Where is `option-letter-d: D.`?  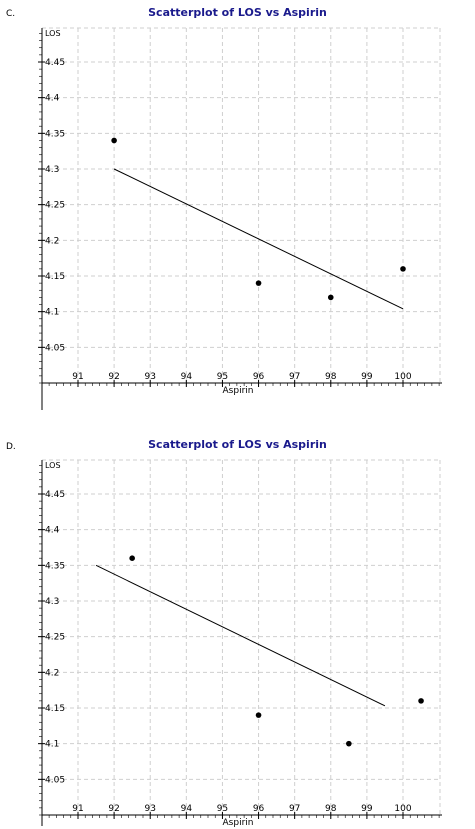
option-letter-d: D. is located at coordinates (11, 447).